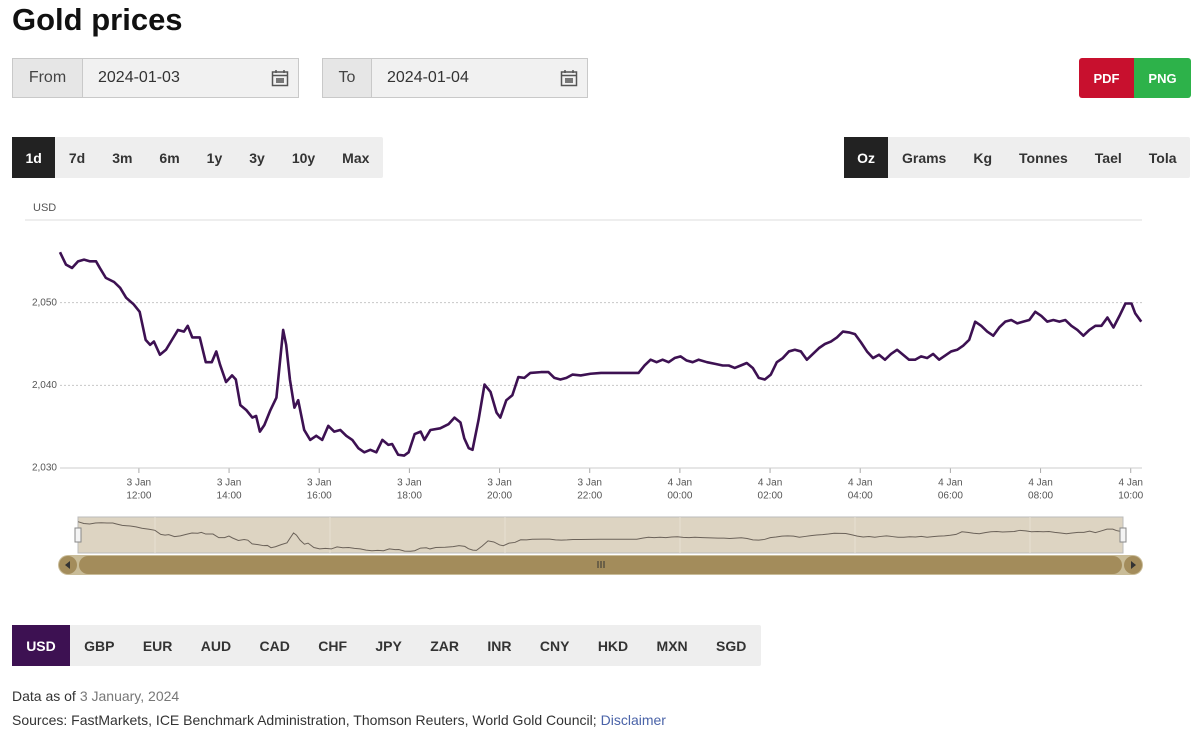  I want to click on tab: 6m, so click(169, 157).